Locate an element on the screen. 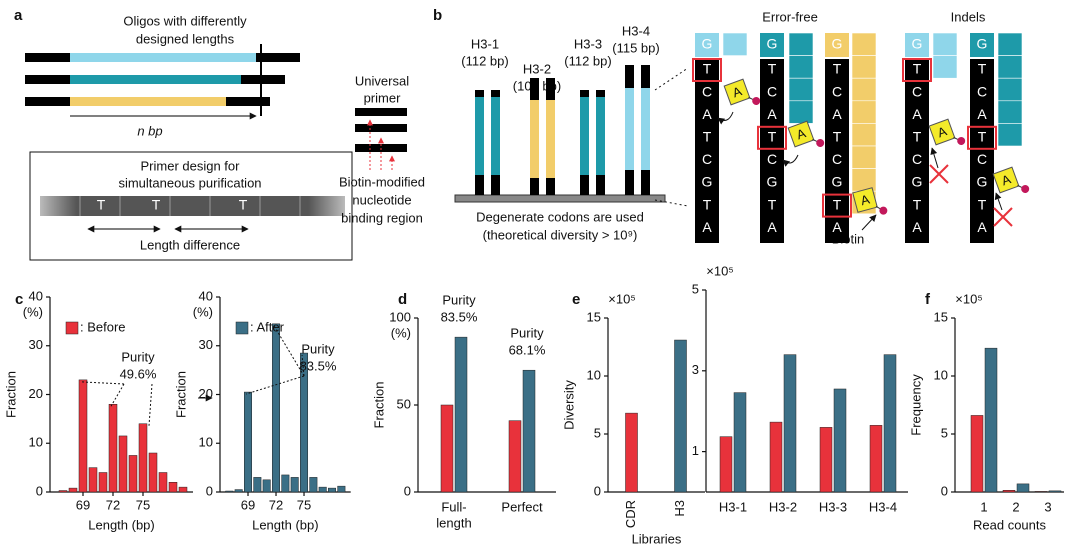  error-free-label: Error-free is located at coordinates (790, 16).